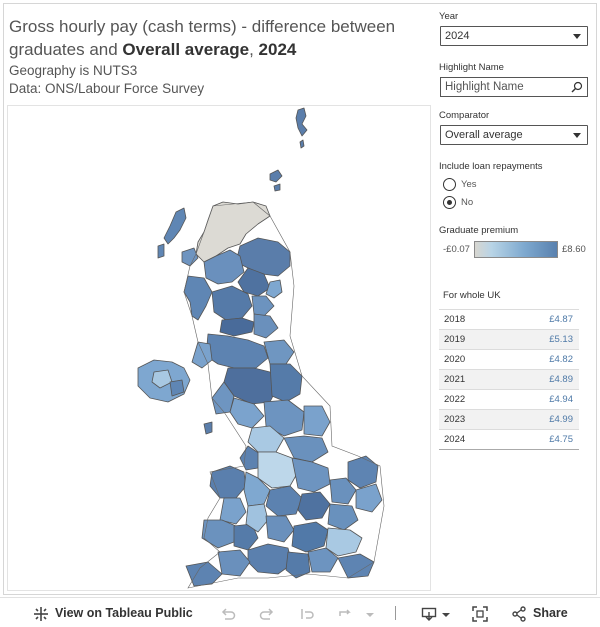 The height and width of the screenshot is (627, 600). What do you see at coordinates (509, 339) in the screenshot?
I see `table-row: 2019 £5.13` at bounding box center [509, 339].